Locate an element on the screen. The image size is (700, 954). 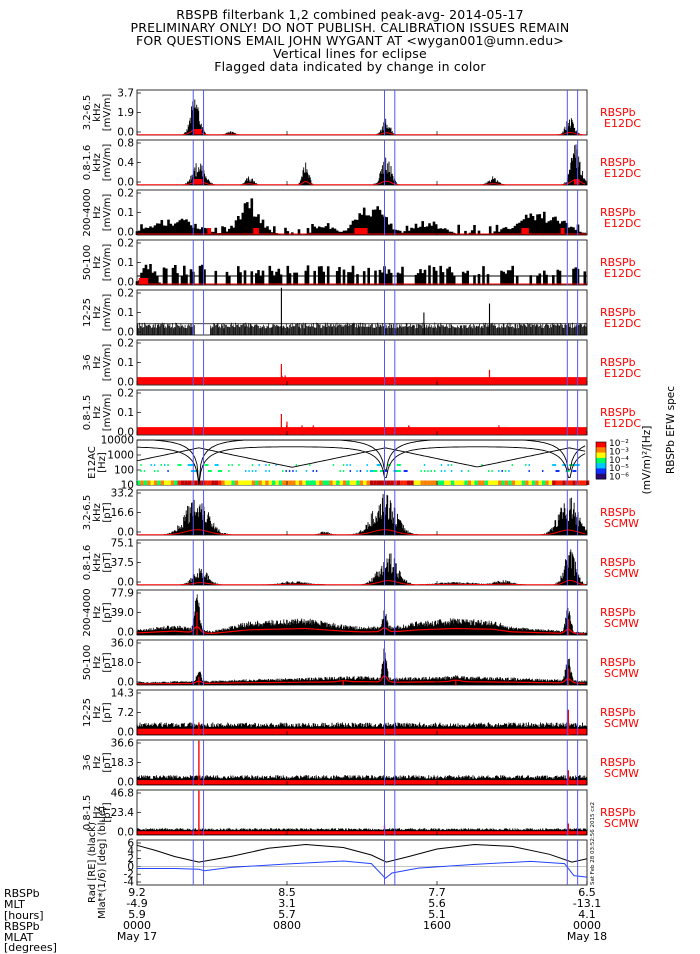
y-tick-label: 10 is located at coordinates (127, 486).